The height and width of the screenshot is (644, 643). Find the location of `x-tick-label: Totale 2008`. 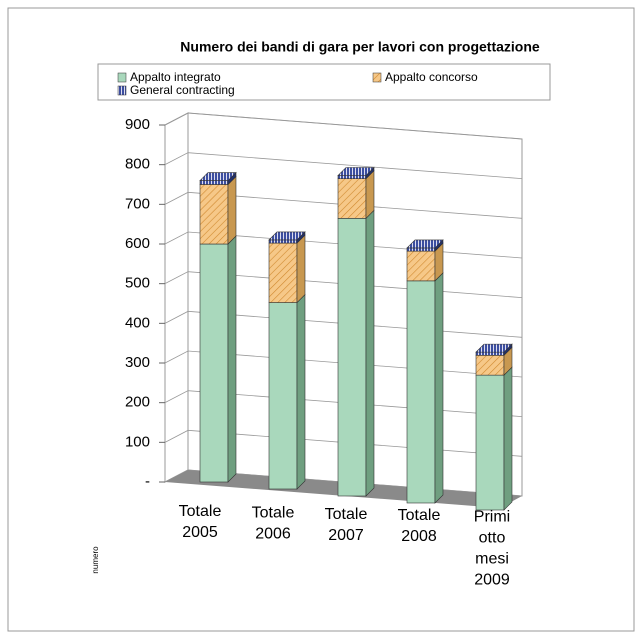

x-tick-label: Totale 2008 is located at coordinates (419, 526).